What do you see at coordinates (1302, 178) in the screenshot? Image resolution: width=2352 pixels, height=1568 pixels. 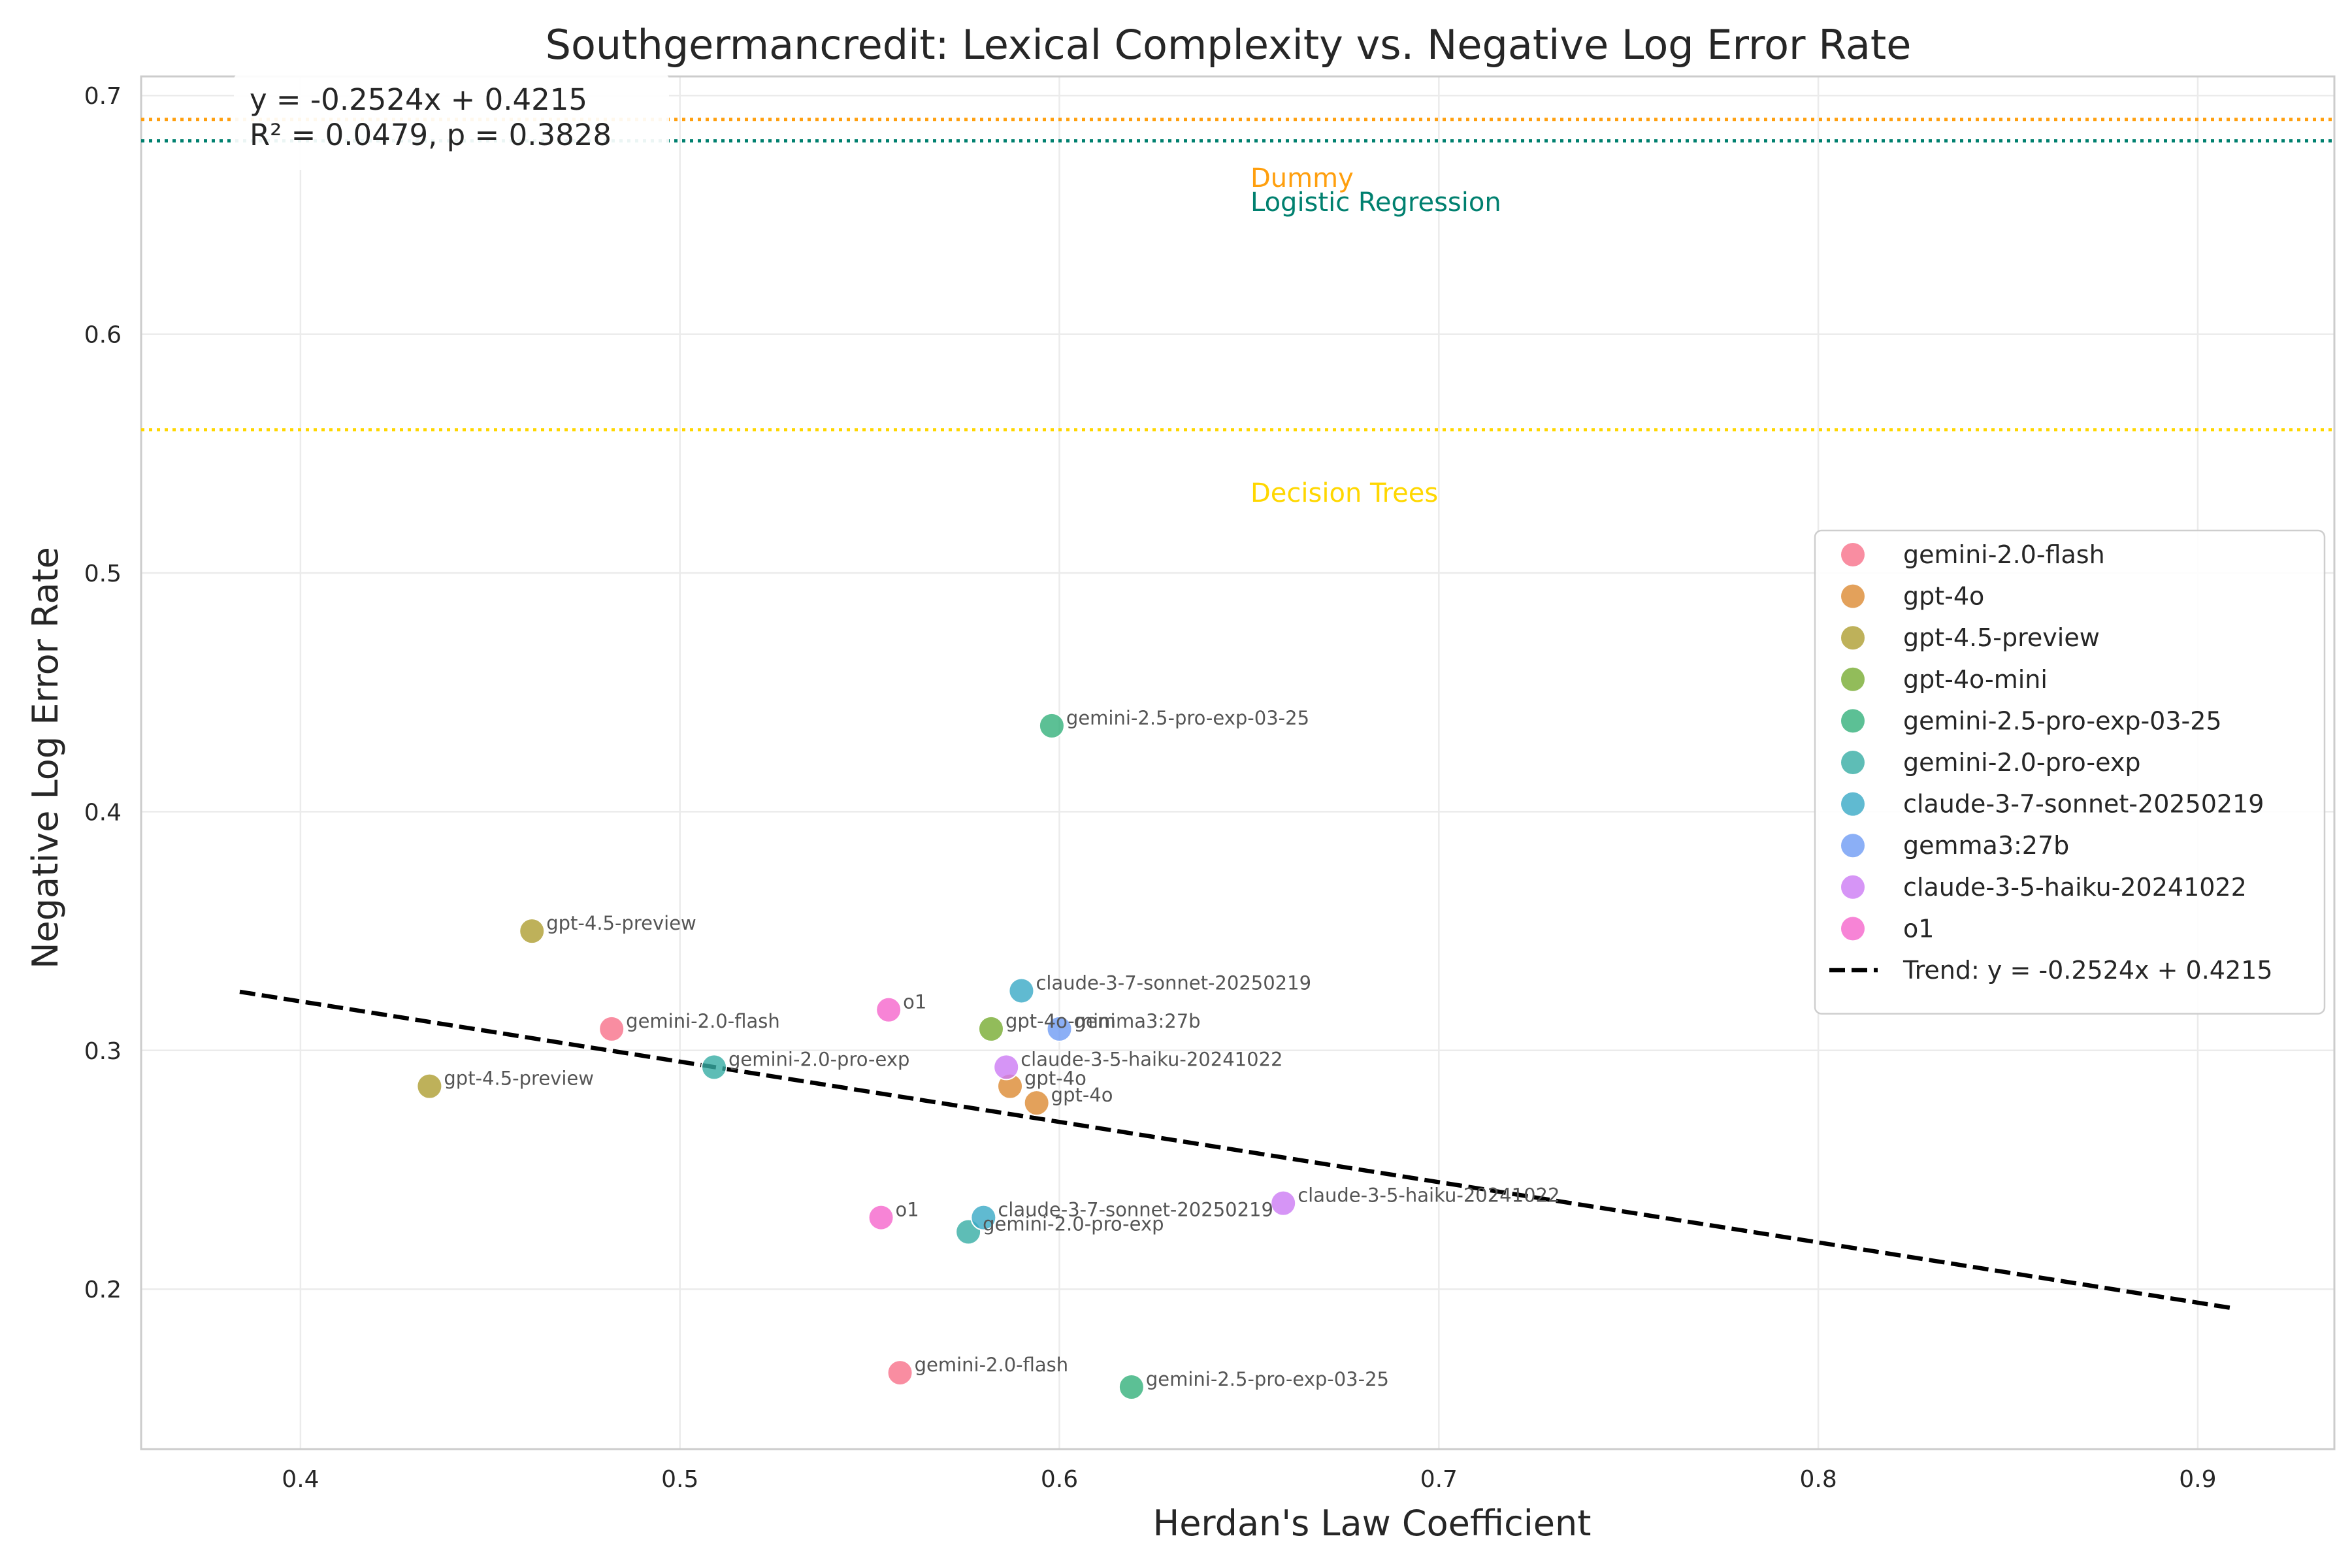 I see `reference-line-label: Dummy` at bounding box center [1302, 178].